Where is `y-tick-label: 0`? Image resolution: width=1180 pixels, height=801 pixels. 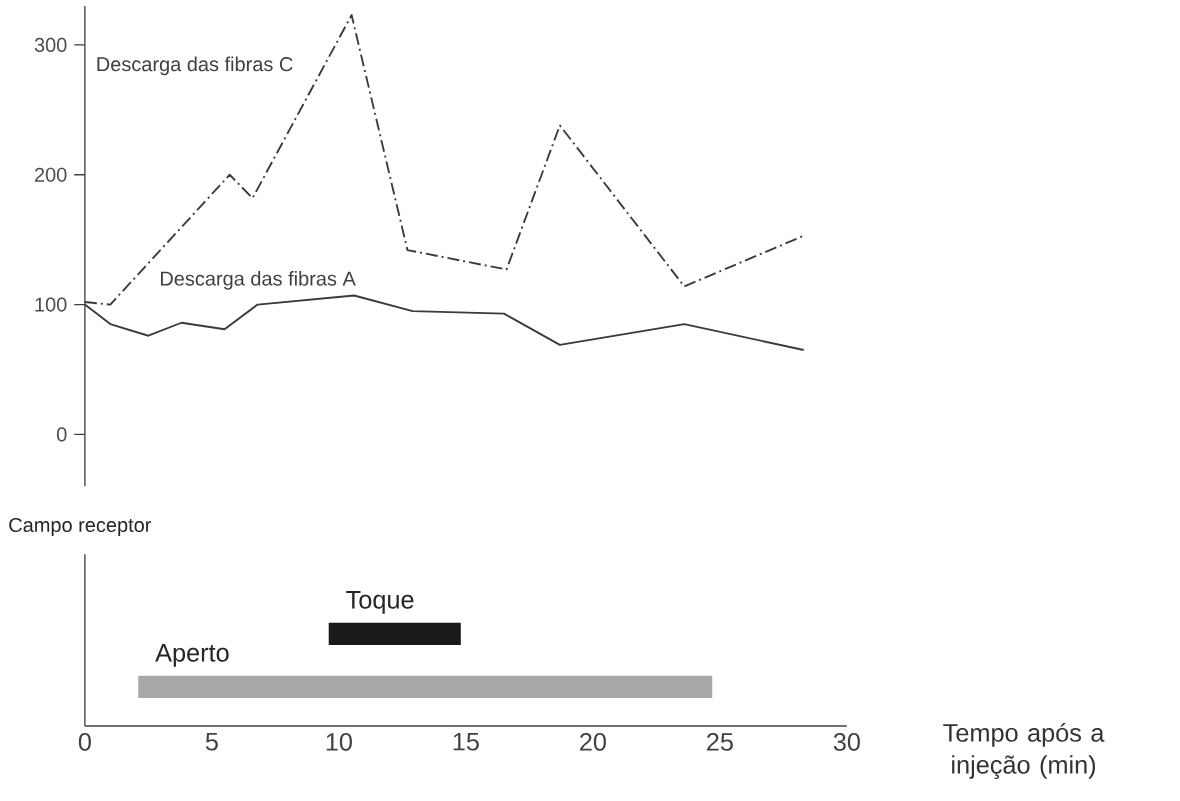 y-tick-label: 0 is located at coordinates (61, 434).